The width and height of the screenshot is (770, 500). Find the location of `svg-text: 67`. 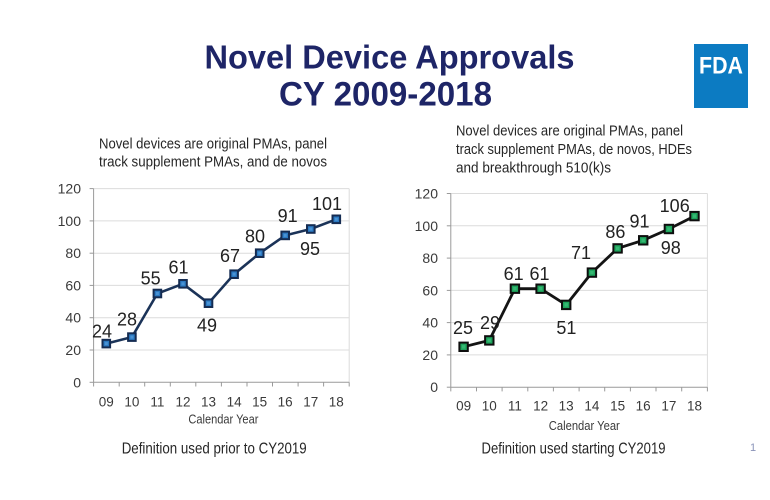

svg-text: 67 is located at coordinates (230, 256).